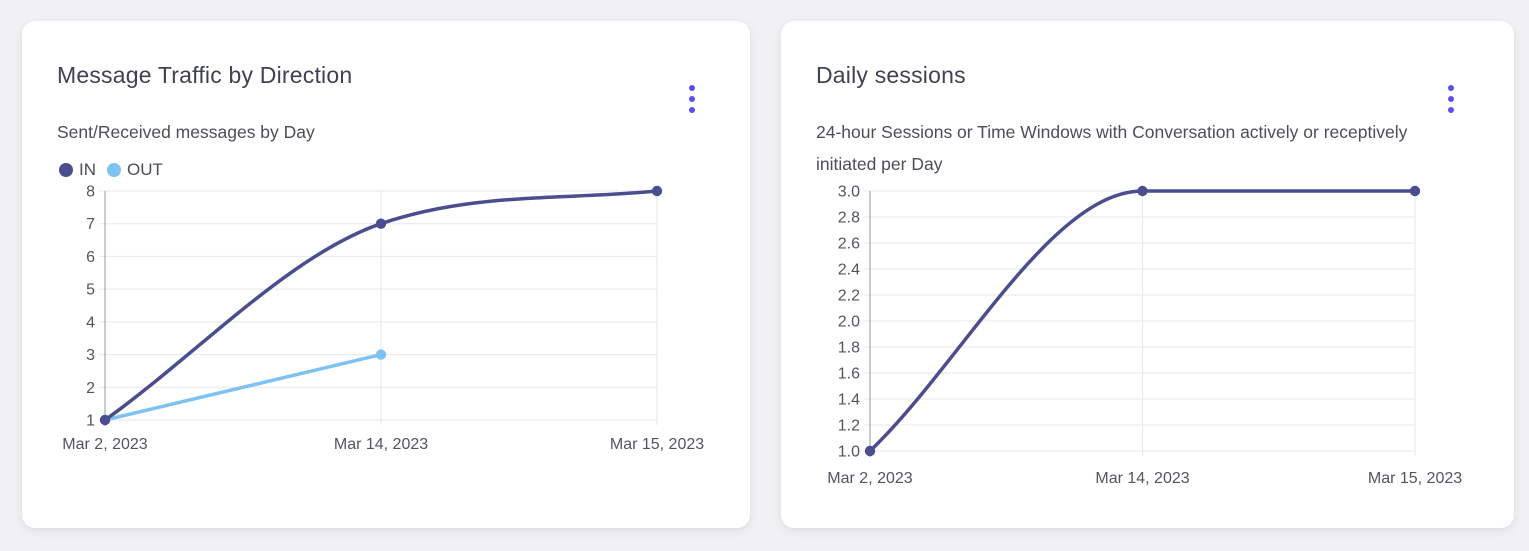  I want to click on svg-text: 3, so click(90, 355).